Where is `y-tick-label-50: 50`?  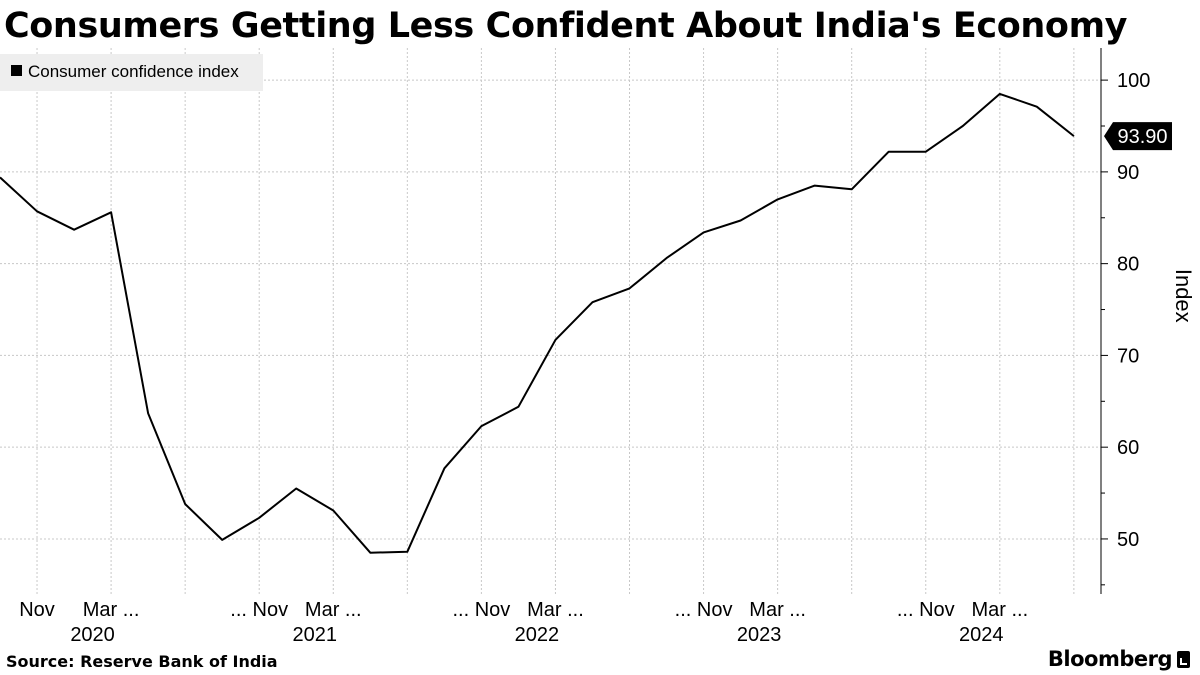
y-tick-label-50: 50 is located at coordinates (1128, 540).